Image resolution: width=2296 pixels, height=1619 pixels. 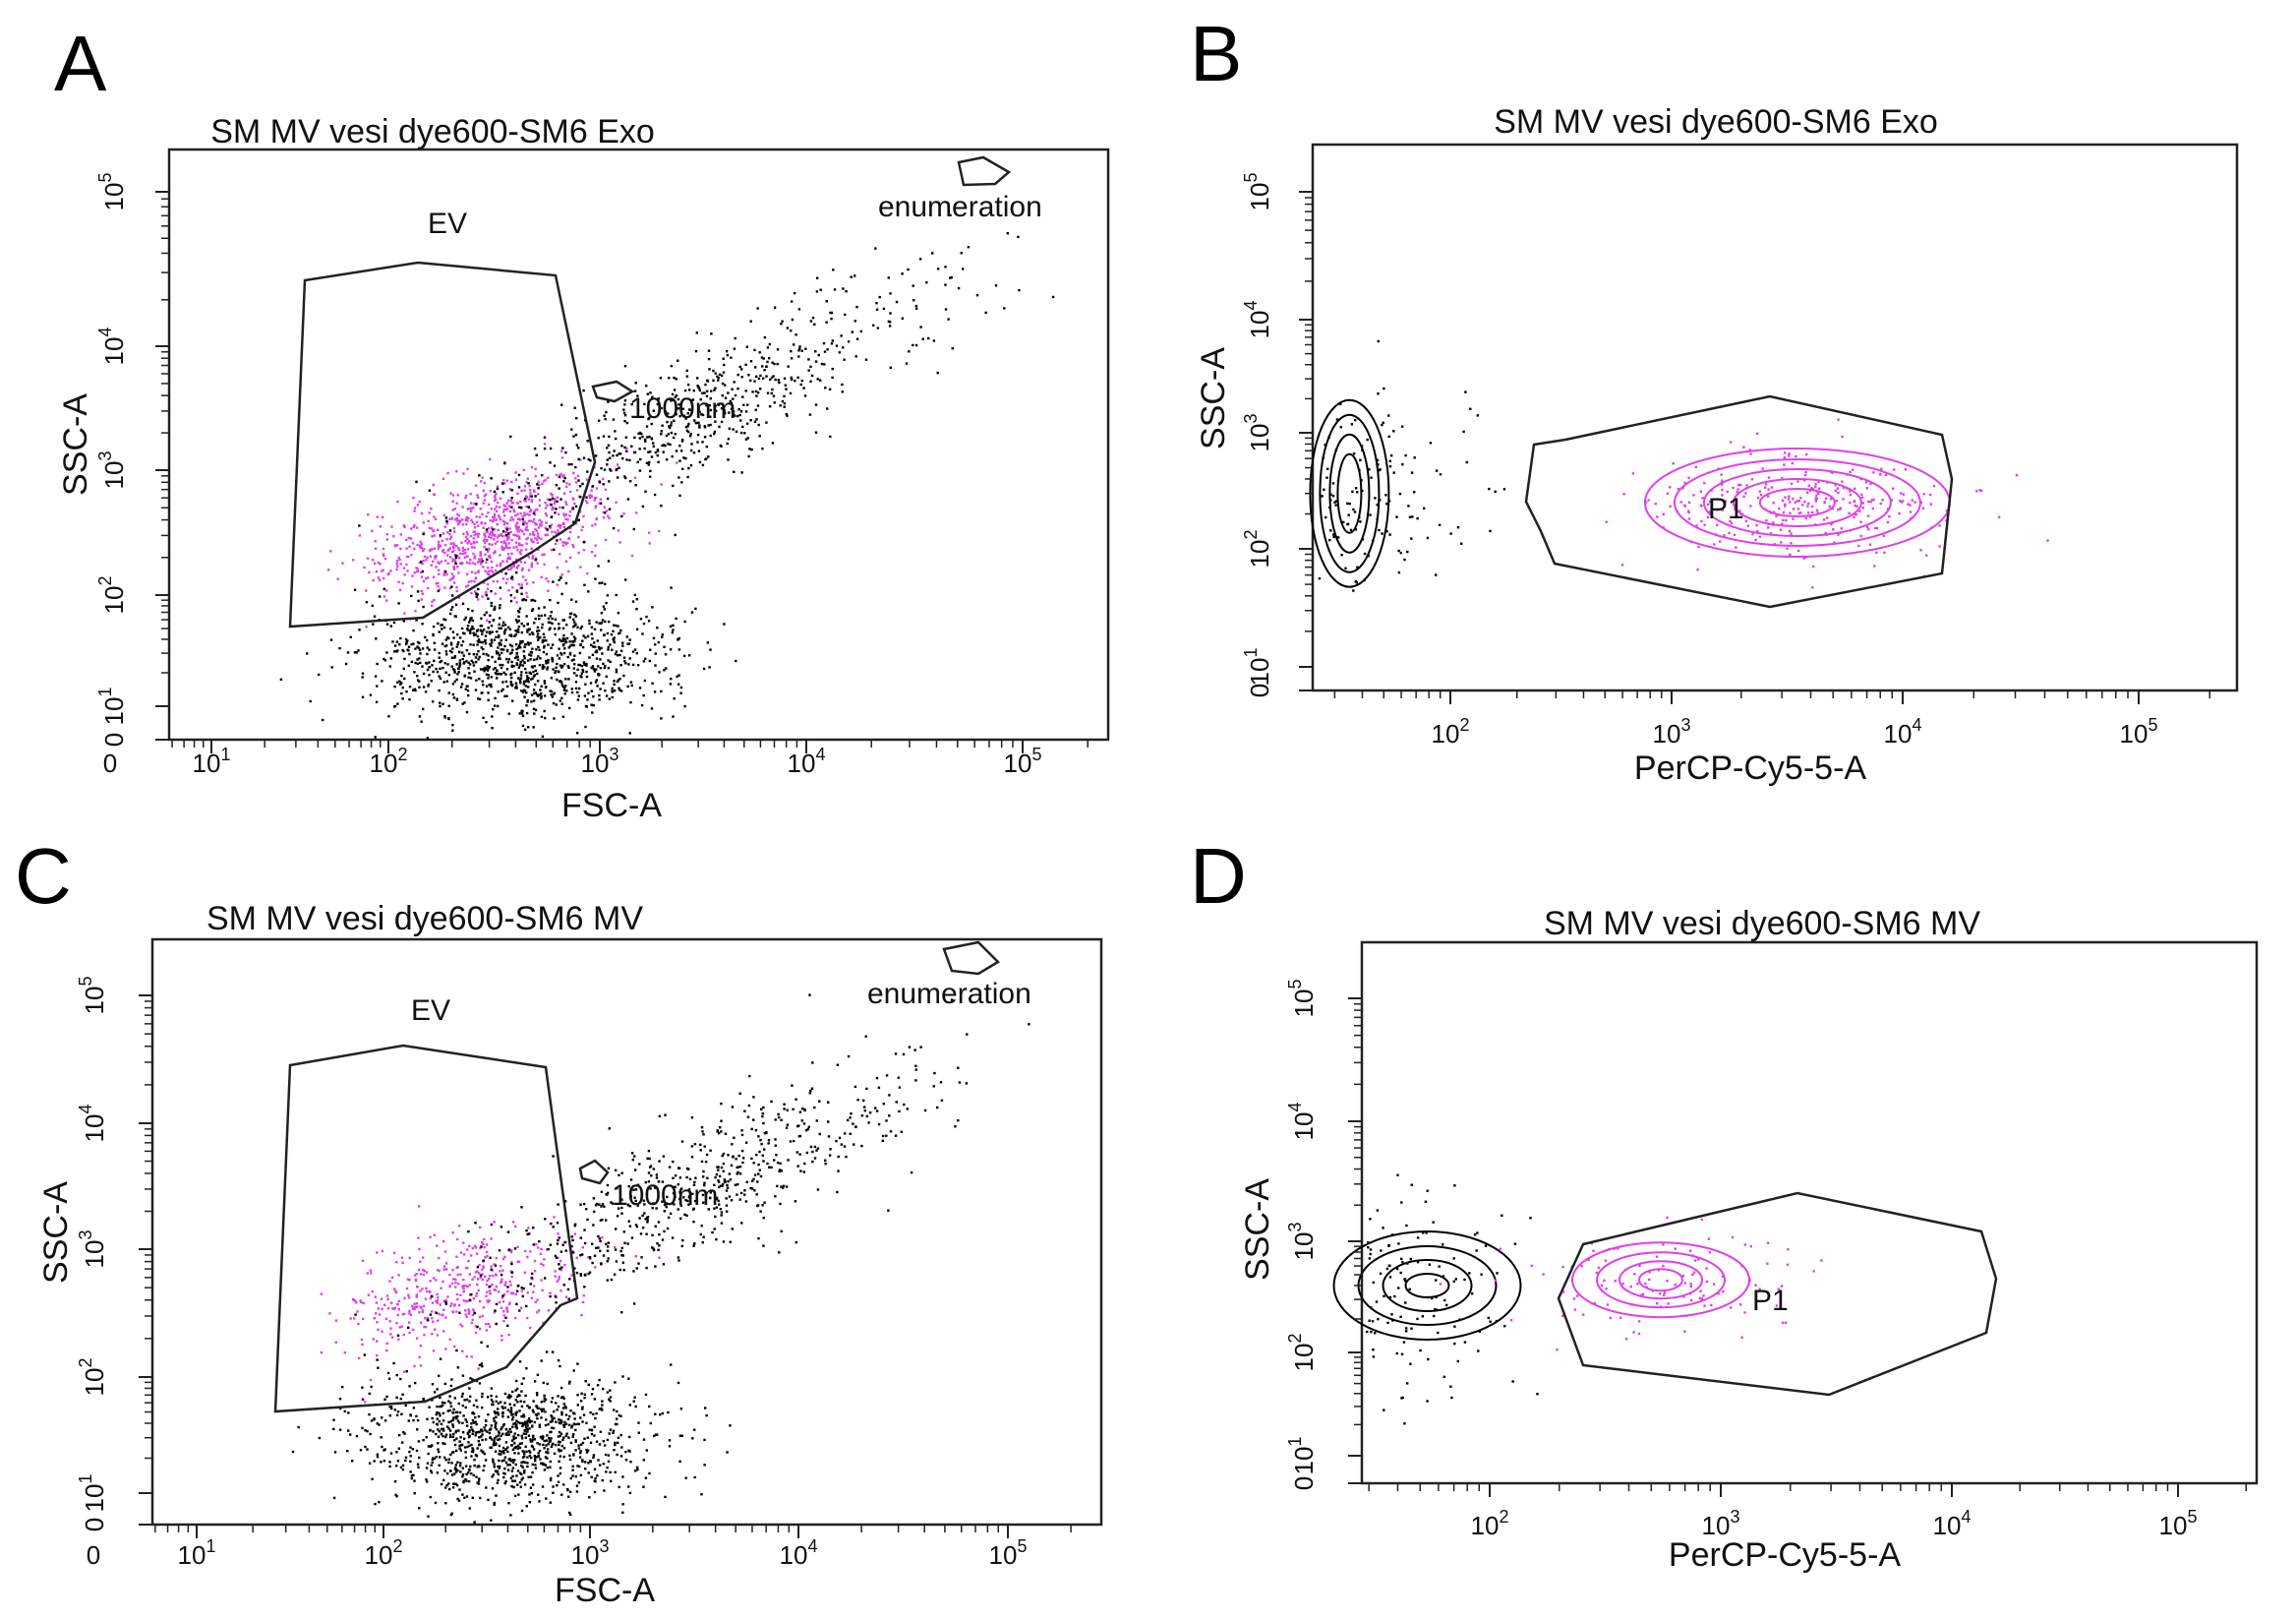 What do you see at coordinates (112, 595) in the screenshot?
I see `y-tick-label: 102` at bounding box center [112, 595].